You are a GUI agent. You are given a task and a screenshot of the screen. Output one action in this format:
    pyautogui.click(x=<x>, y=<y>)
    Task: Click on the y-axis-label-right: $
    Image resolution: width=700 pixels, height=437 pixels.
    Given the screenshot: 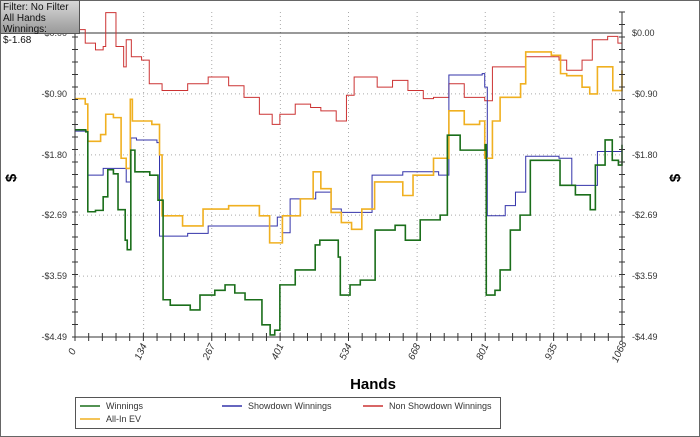 What is the action you would take?
    pyautogui.click(x=675, y=177)
    